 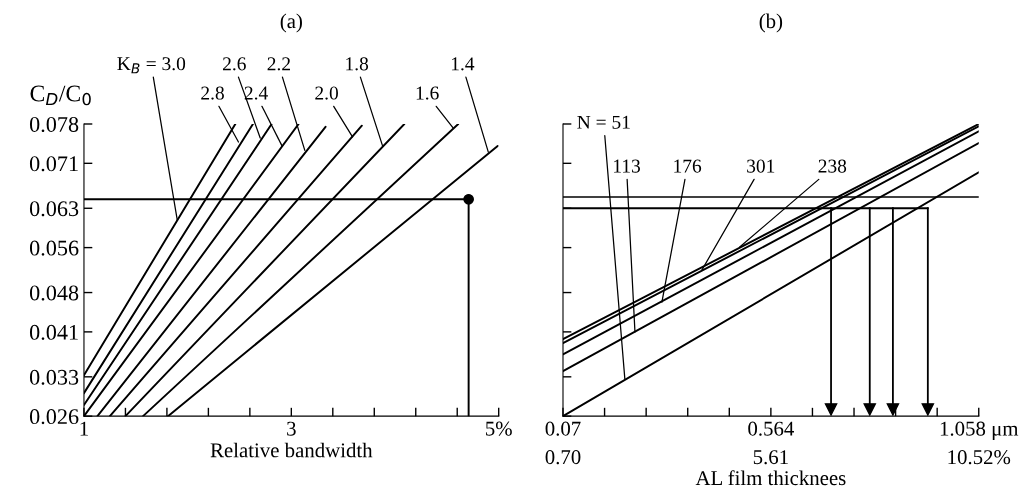 What do you see at coordinates (427, 93) in the screenshot?
I see `annotation: 1.6` at bounding box center [427, 93].